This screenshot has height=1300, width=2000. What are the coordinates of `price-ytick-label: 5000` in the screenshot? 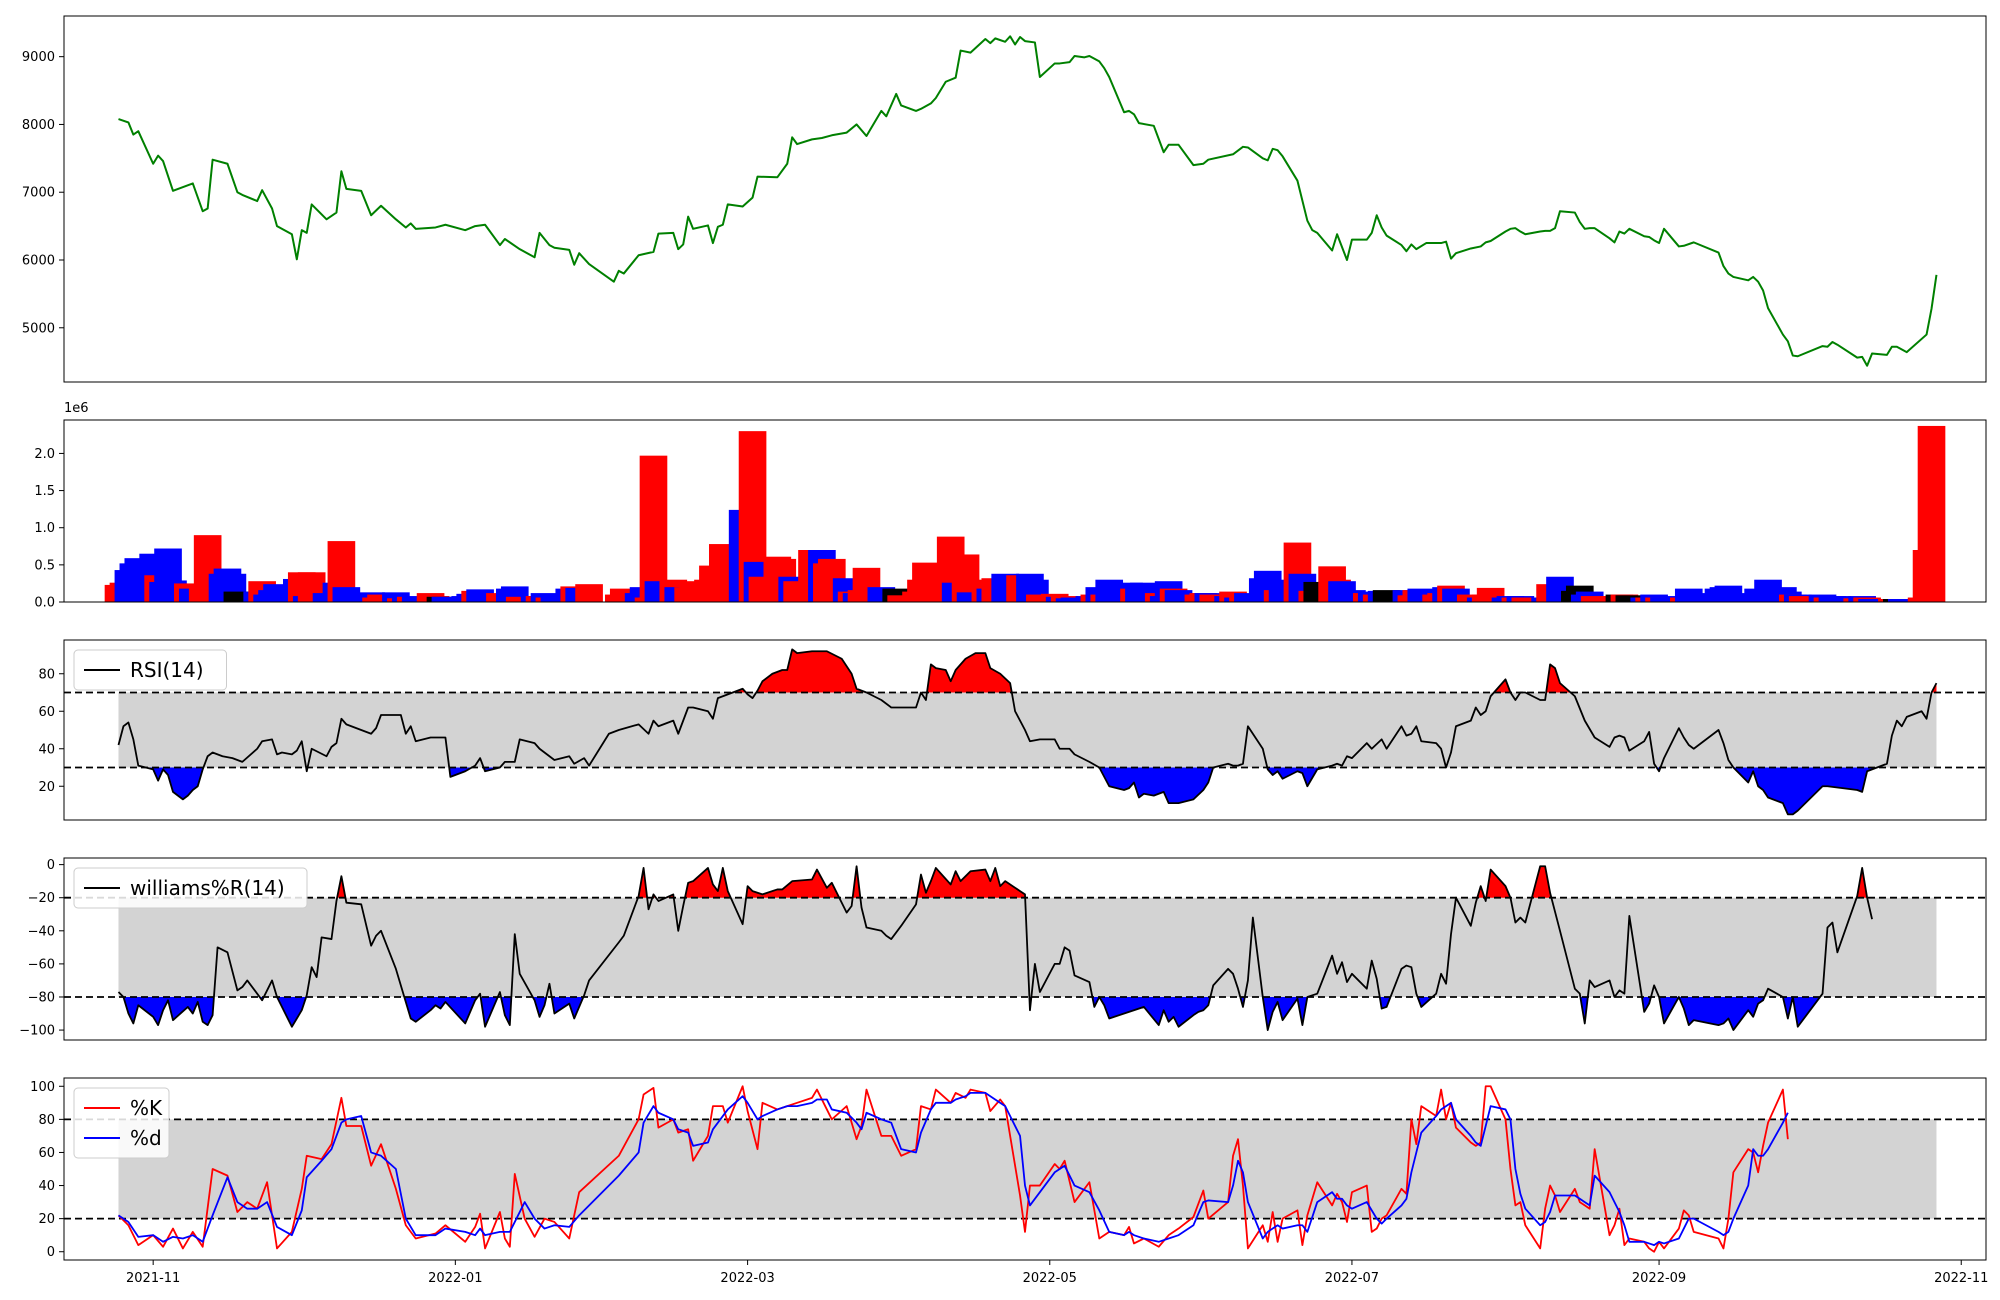 It's located at (38, 328).